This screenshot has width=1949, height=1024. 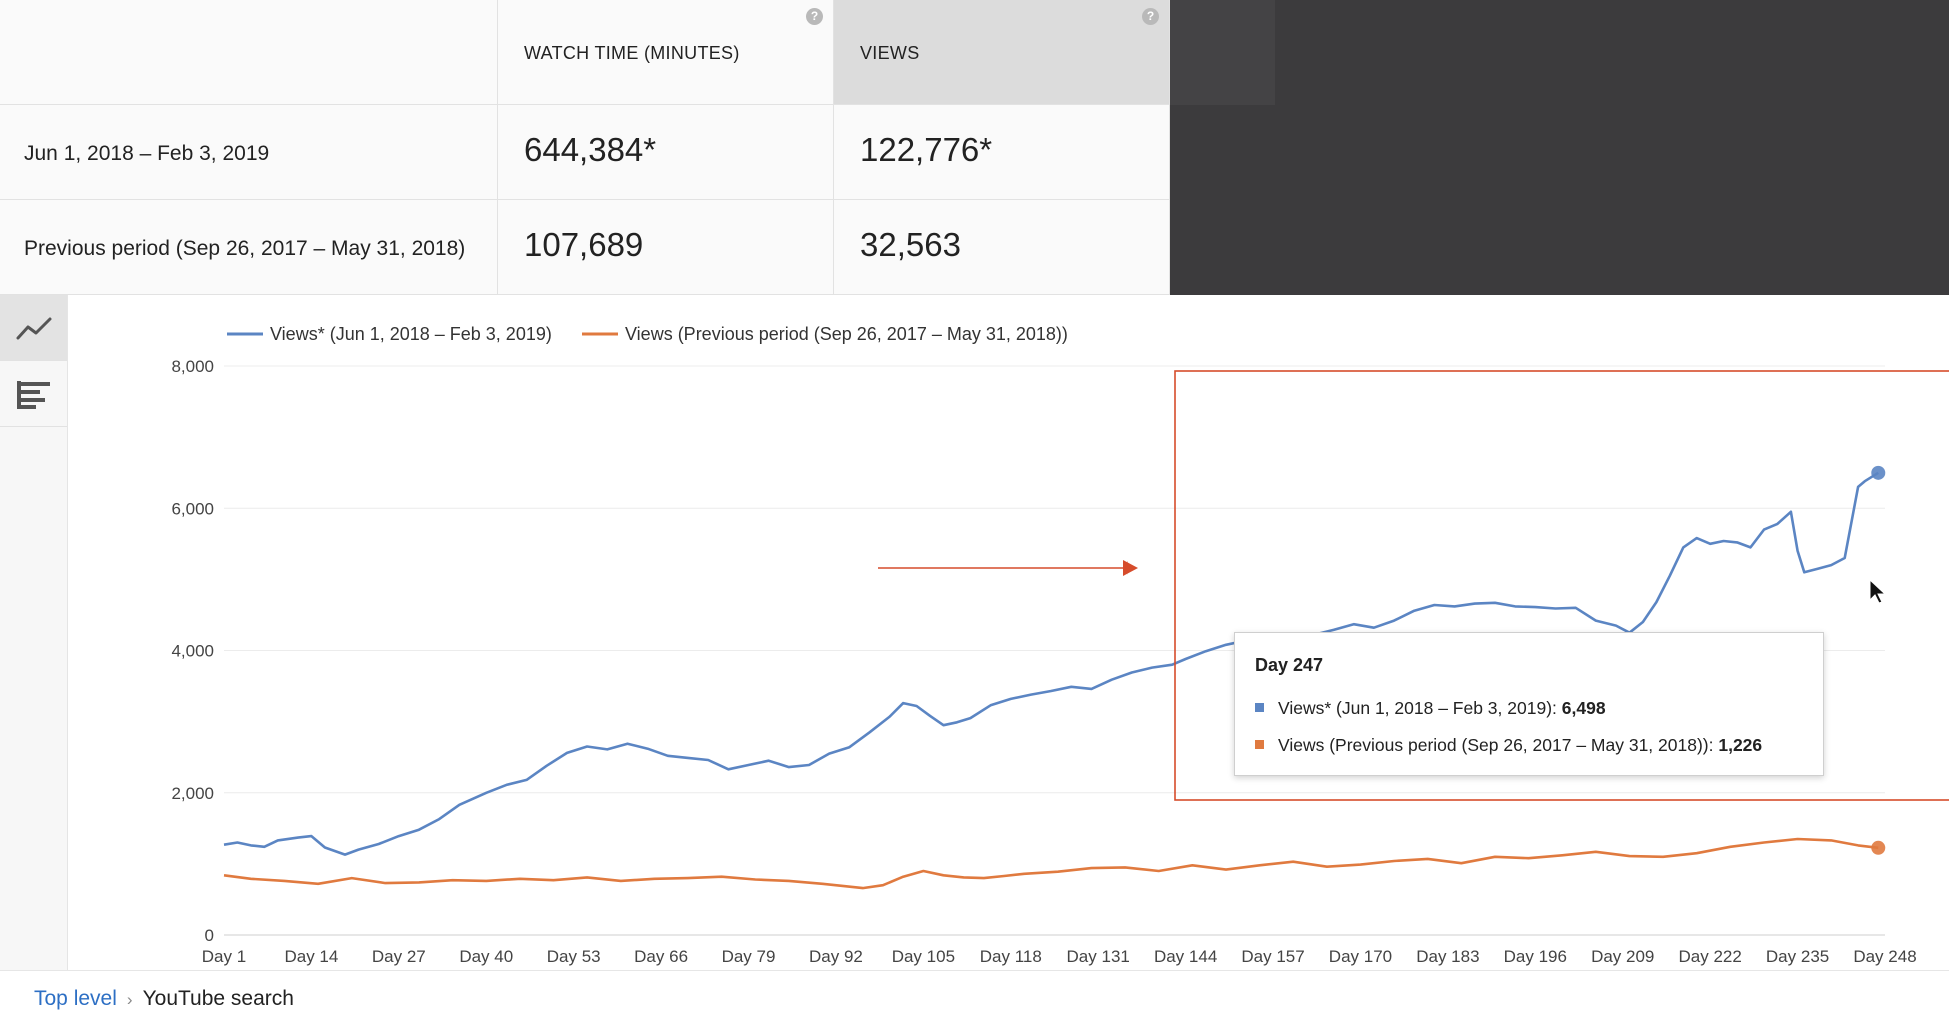 I want to click on y-tick-label: 4,000, so click(x=192, y=651).